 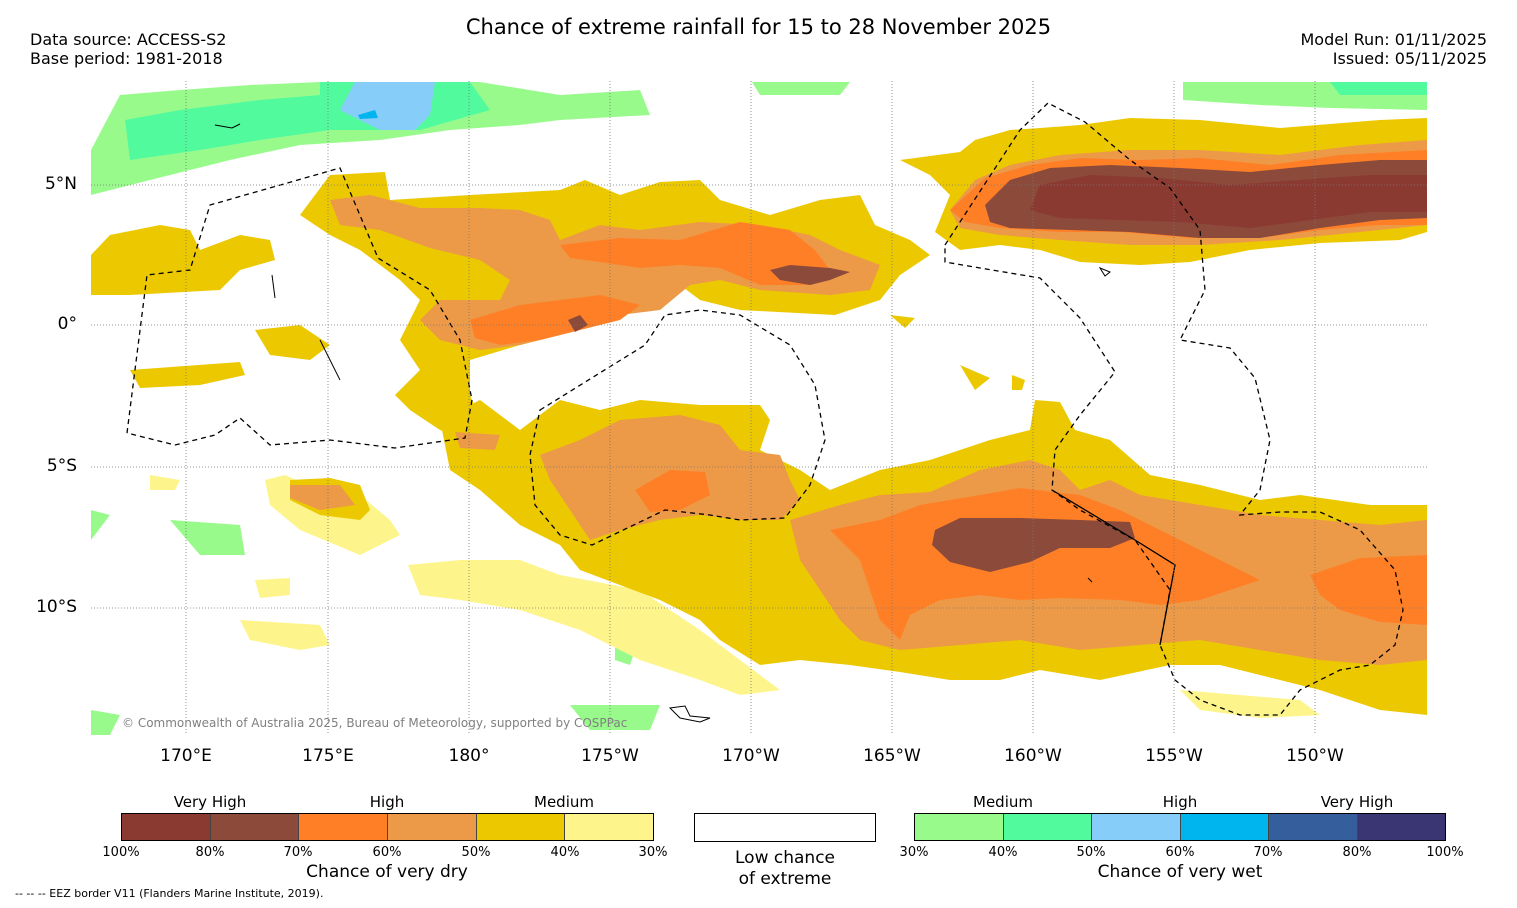 I want to click on base-period: Base period: 1981-2018, so click(x=126, y=58).